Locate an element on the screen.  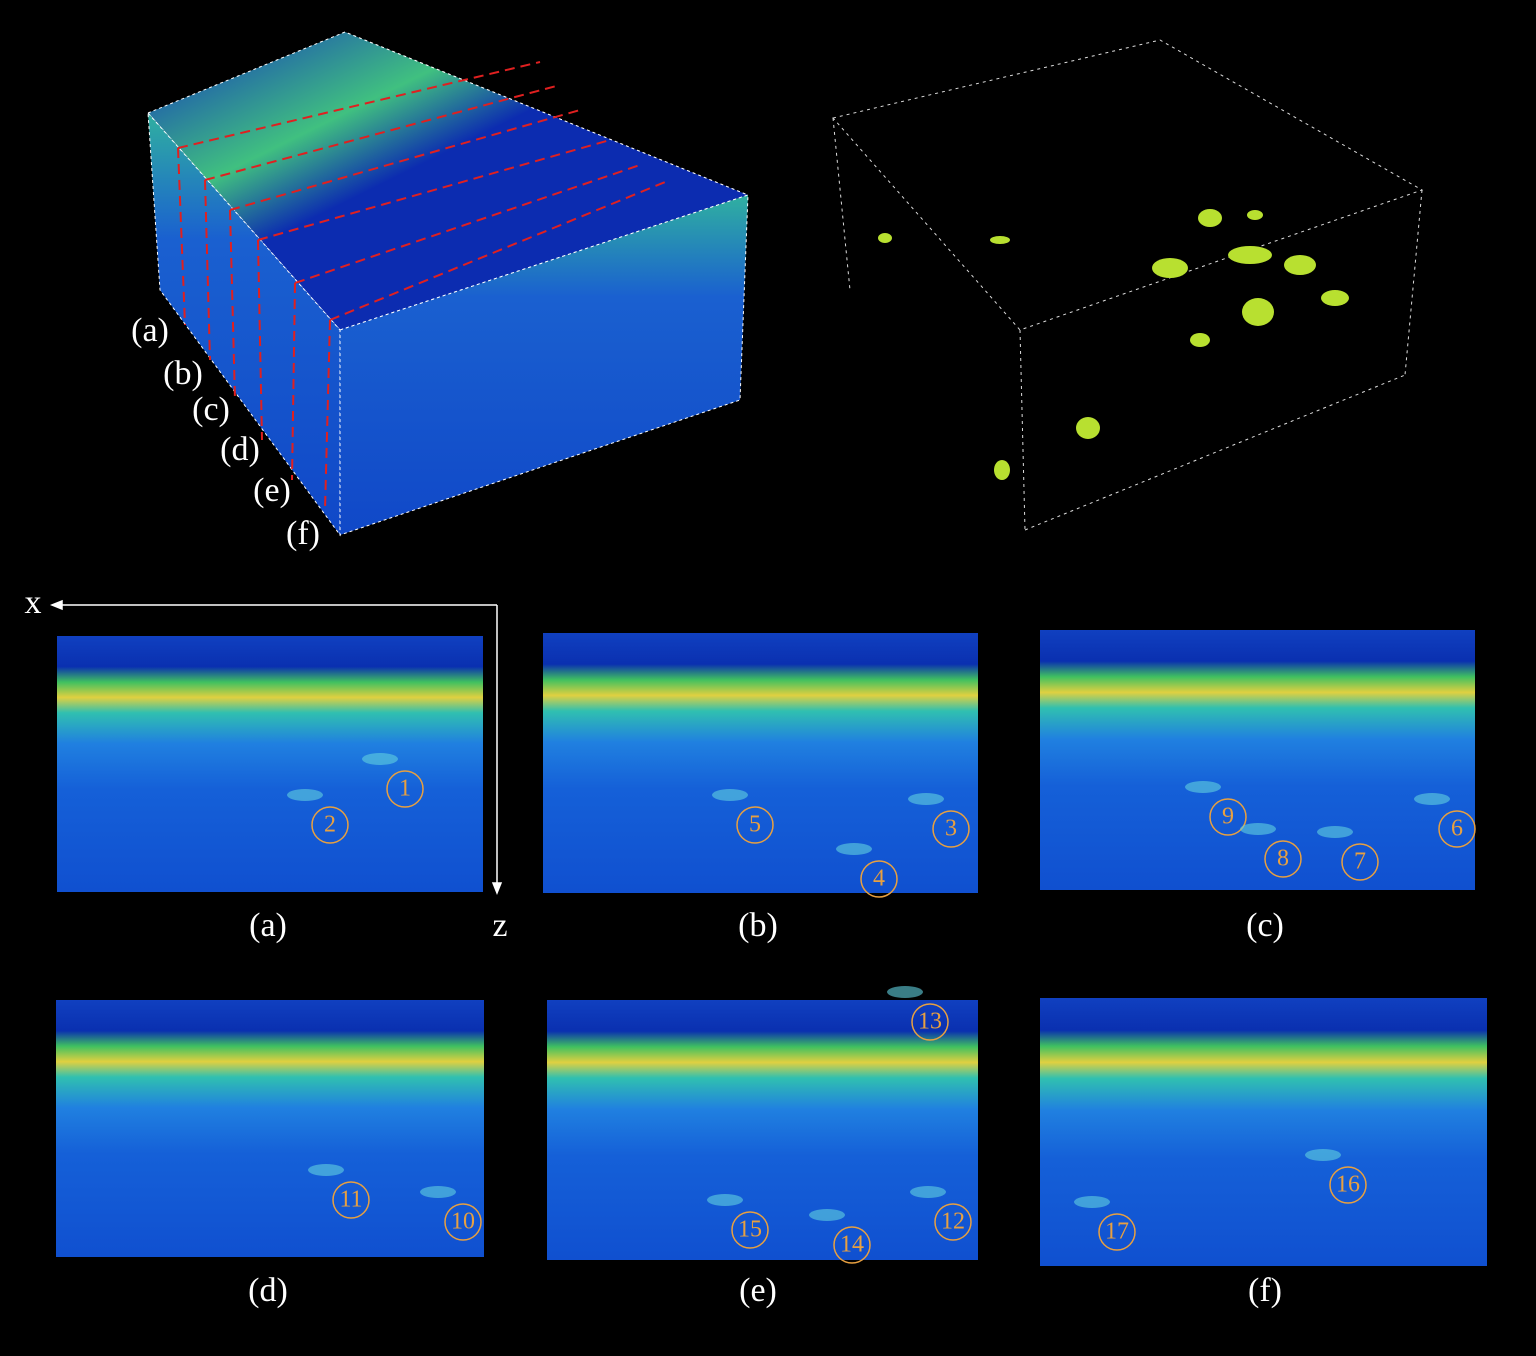
marker-label: 14 is located at coordinates (852, 1245).